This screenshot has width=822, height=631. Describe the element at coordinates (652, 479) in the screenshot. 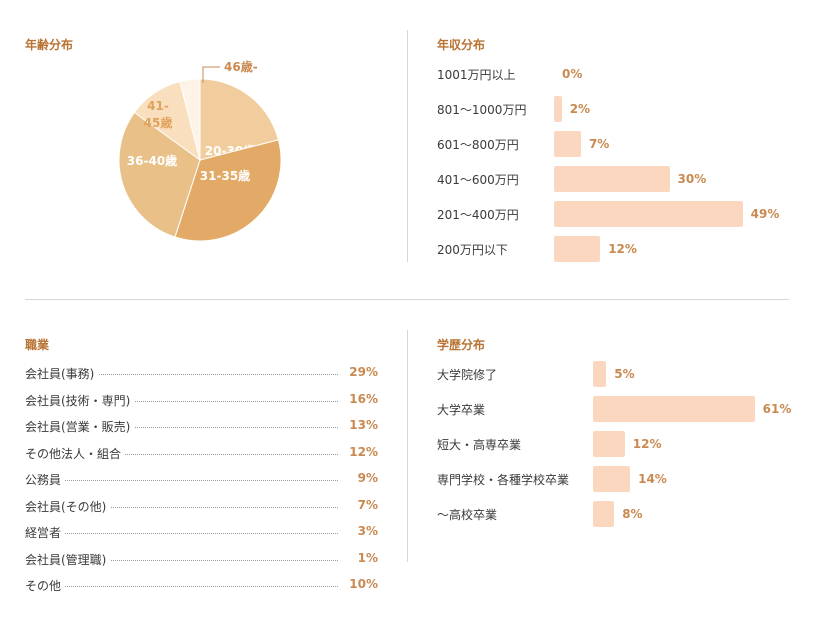

I see `bar-value-label: 14%` at that location.